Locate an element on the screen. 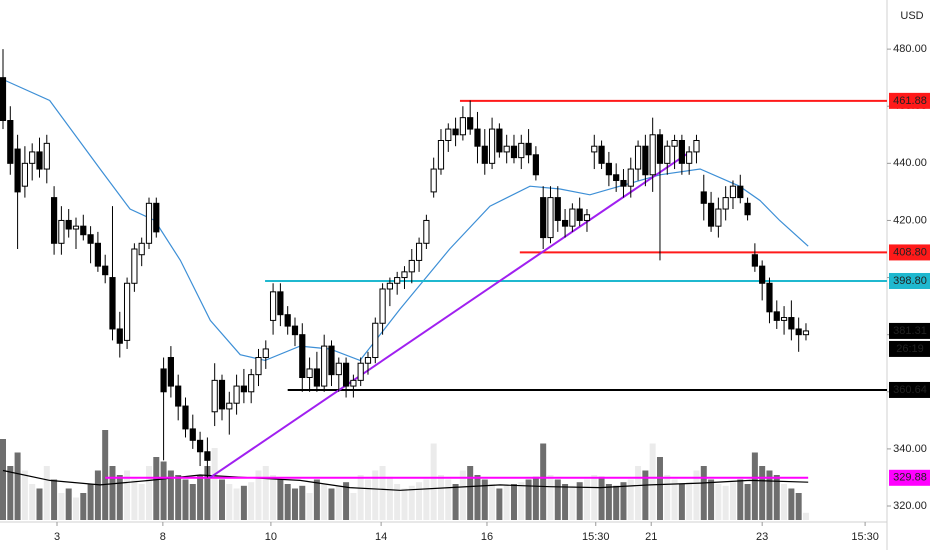  y-tick-label: 420.00 is located at coordinates (910, 220).